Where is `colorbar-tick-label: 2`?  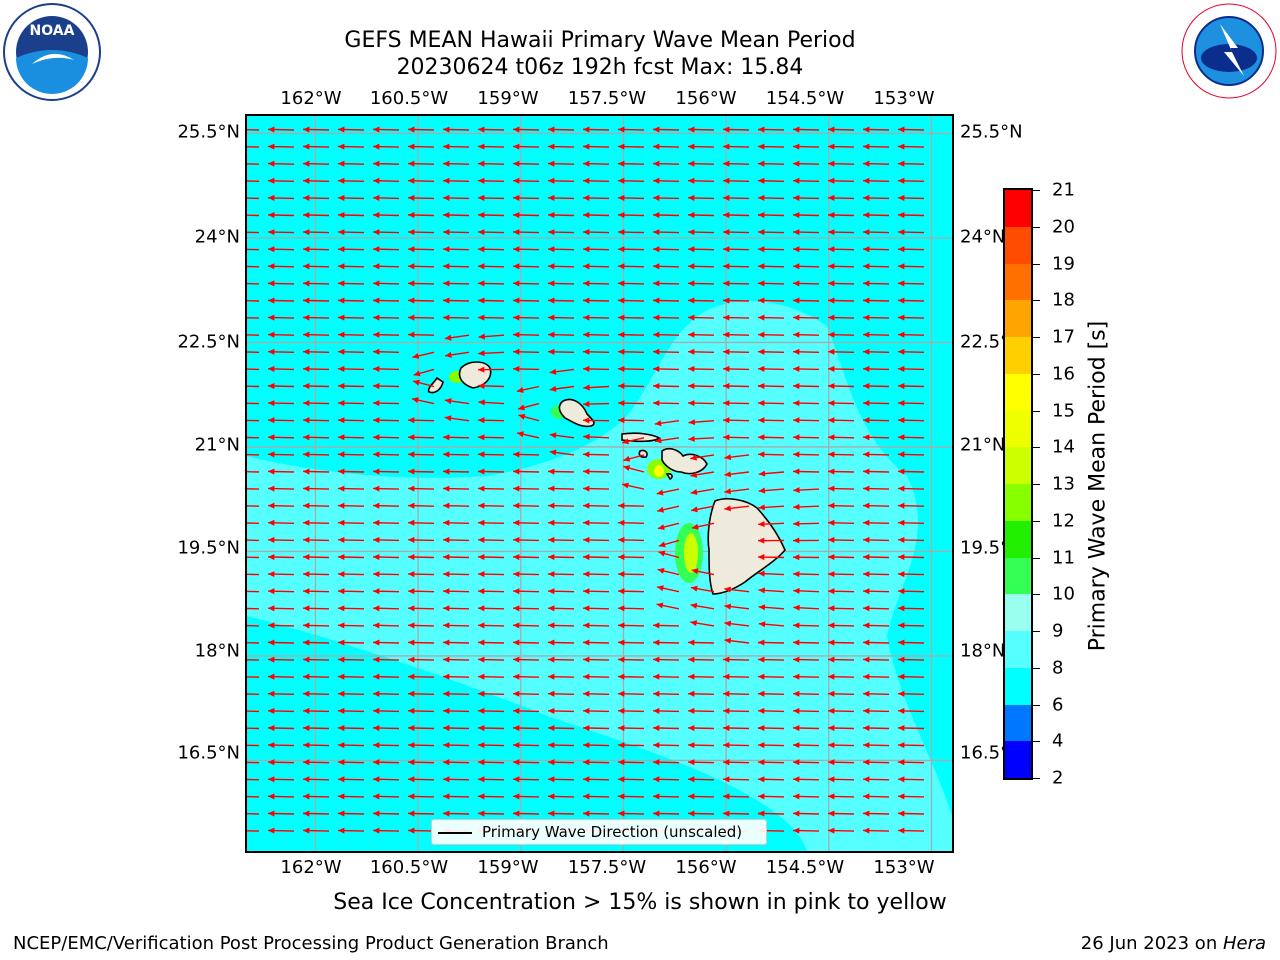
colorbar-tick-label: 2 is located at coordinates (1058, 778).